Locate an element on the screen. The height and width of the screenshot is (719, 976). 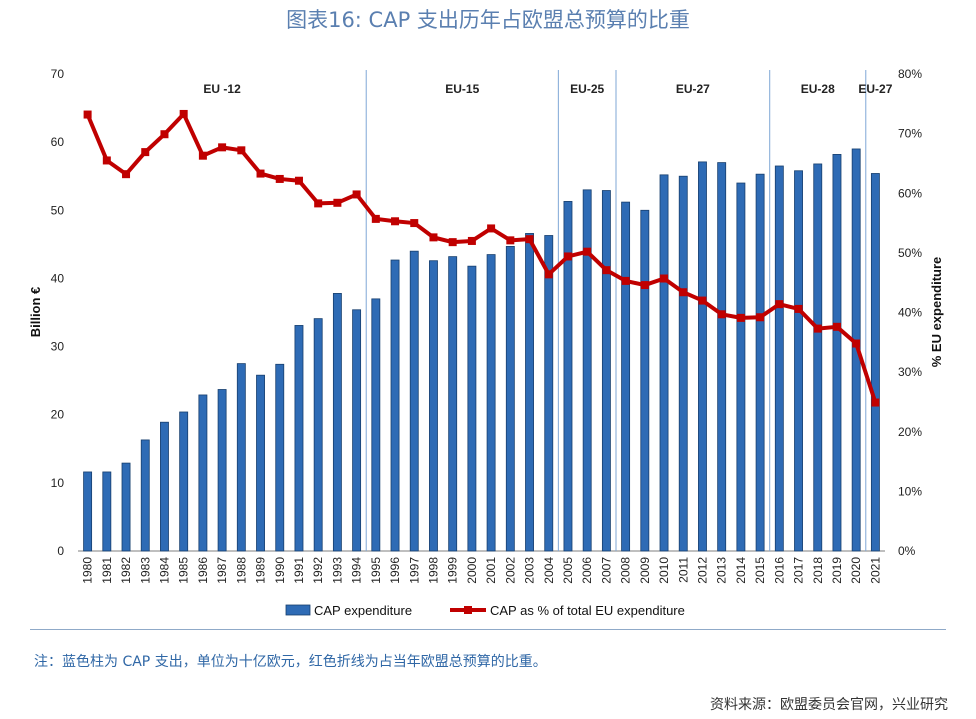
x-tick-label: 1985 is located at coordinates (184, 570).